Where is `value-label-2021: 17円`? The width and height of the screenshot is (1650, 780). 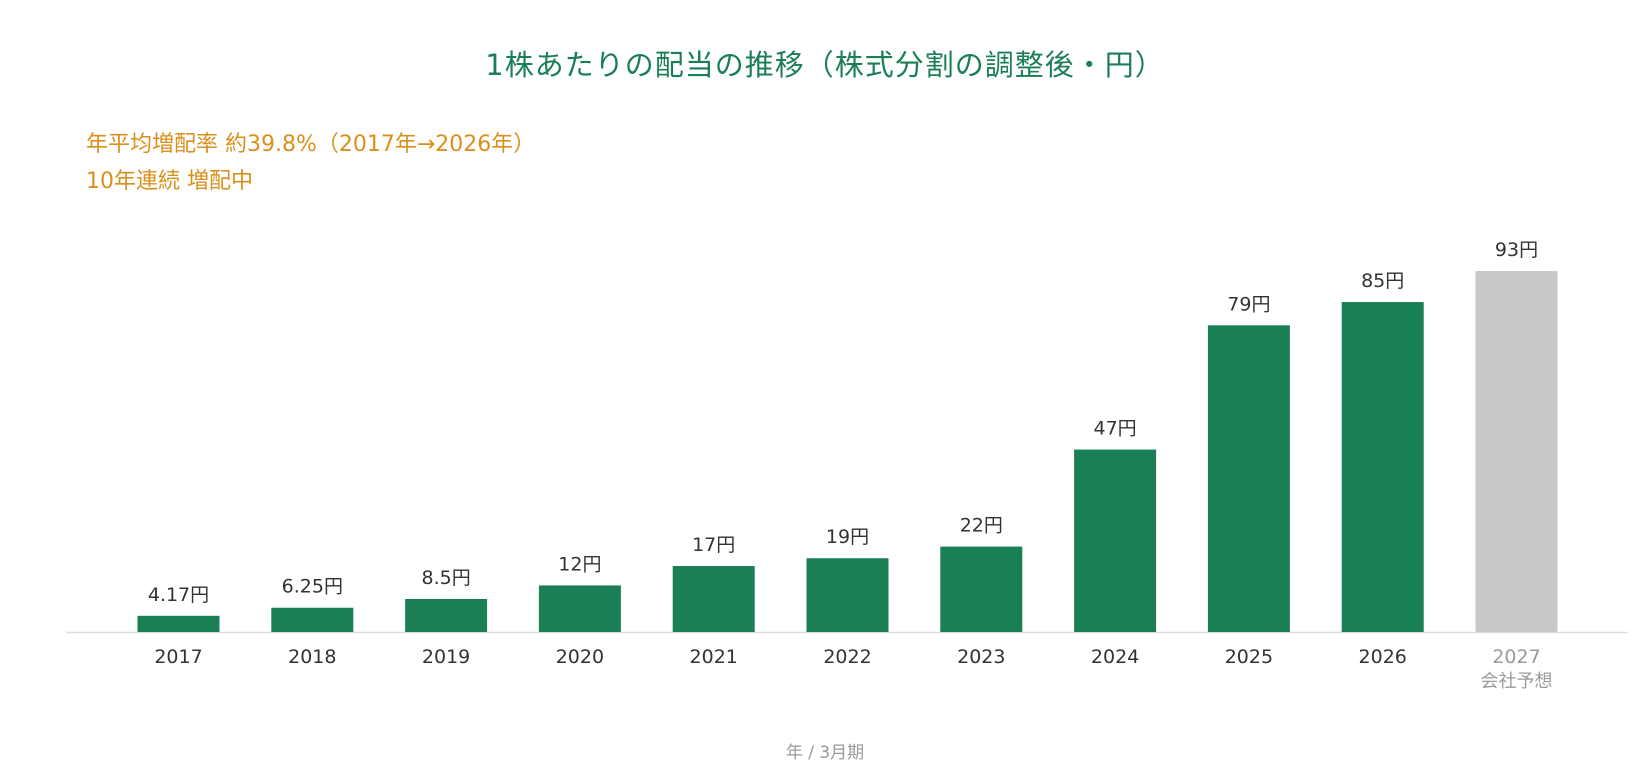
value-label-2021: 17円 is located at coordinates (713, 545).